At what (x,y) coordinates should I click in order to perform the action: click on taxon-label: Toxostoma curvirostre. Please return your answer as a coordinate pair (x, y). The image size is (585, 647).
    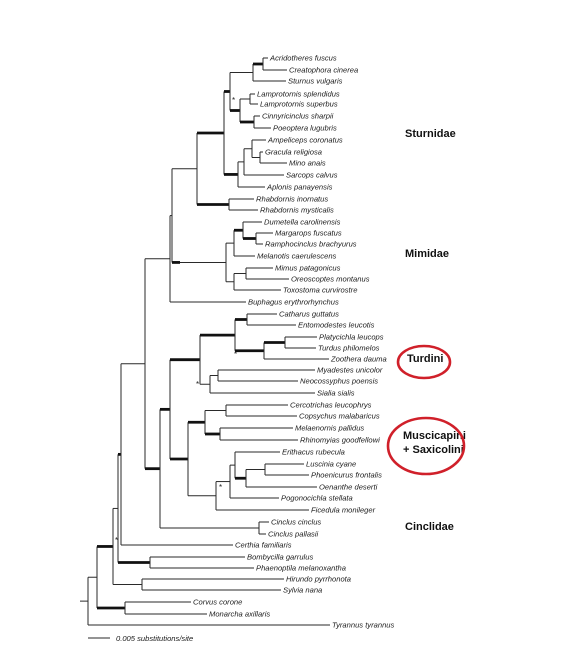
    Looking at the image, I should click on (320, 290).